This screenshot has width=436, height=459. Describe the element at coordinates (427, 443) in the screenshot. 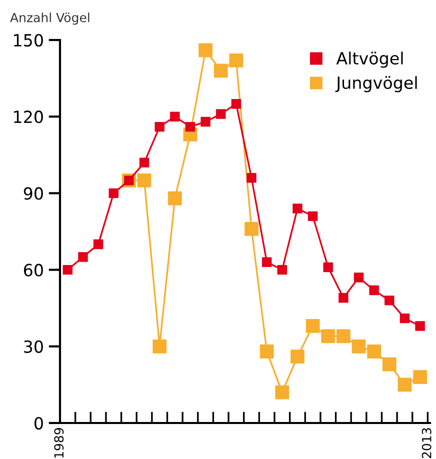

I see `x-tick-label: 2013` at that location.